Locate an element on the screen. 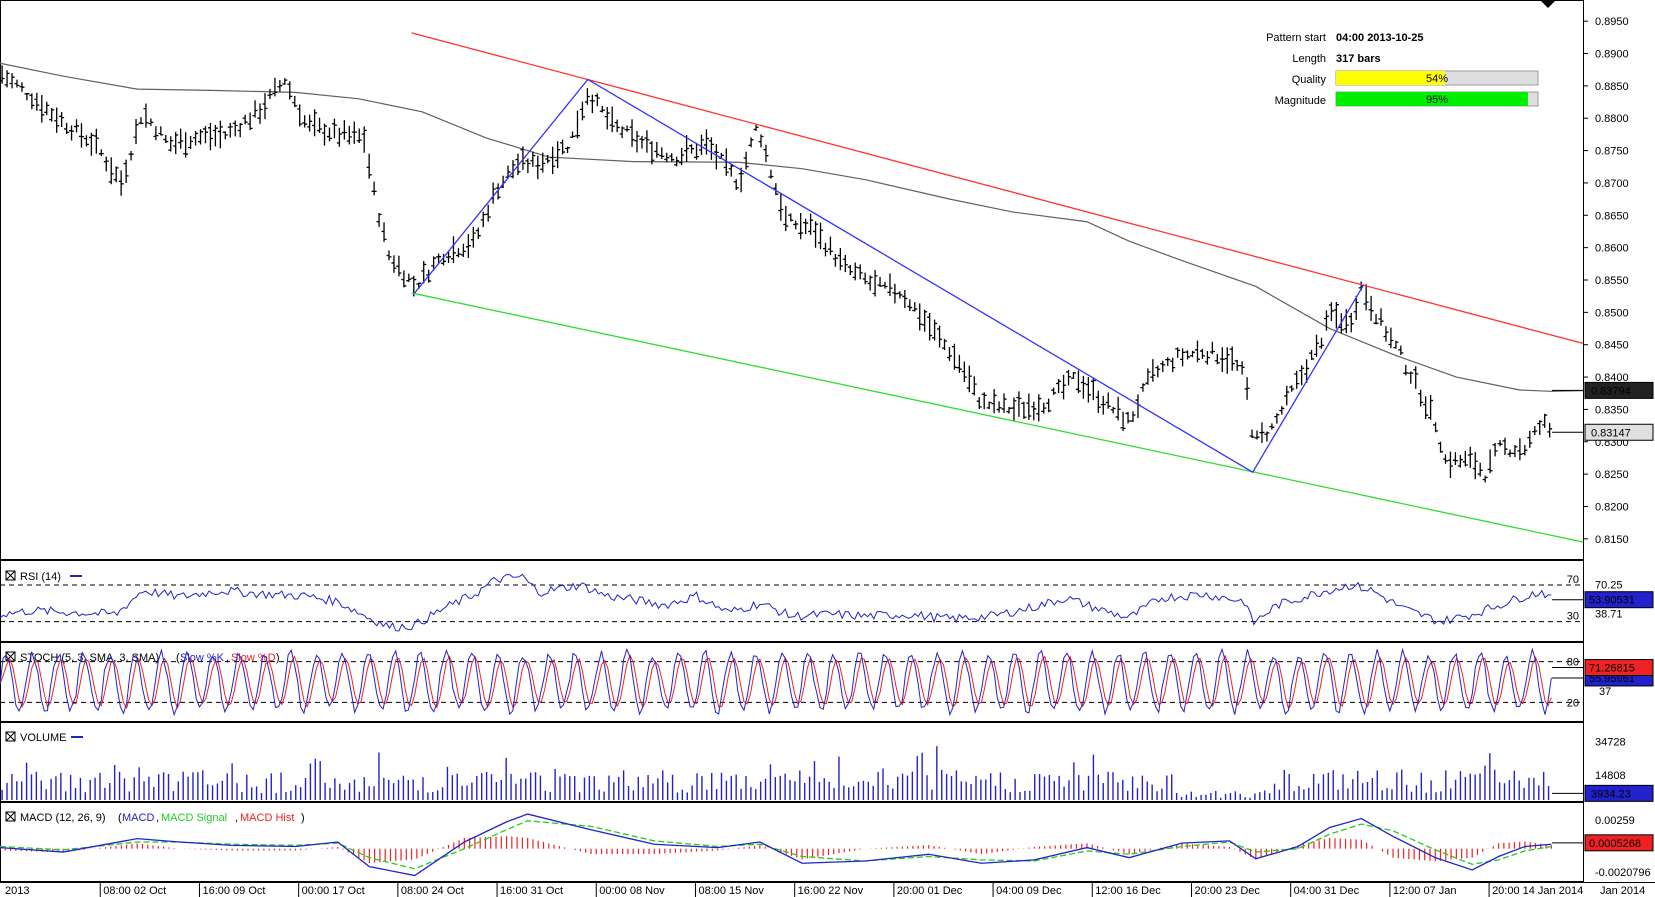 This screenshot has width=1655, height=897. stoch-level-label: 80 is located at coordinates (1573, 663).